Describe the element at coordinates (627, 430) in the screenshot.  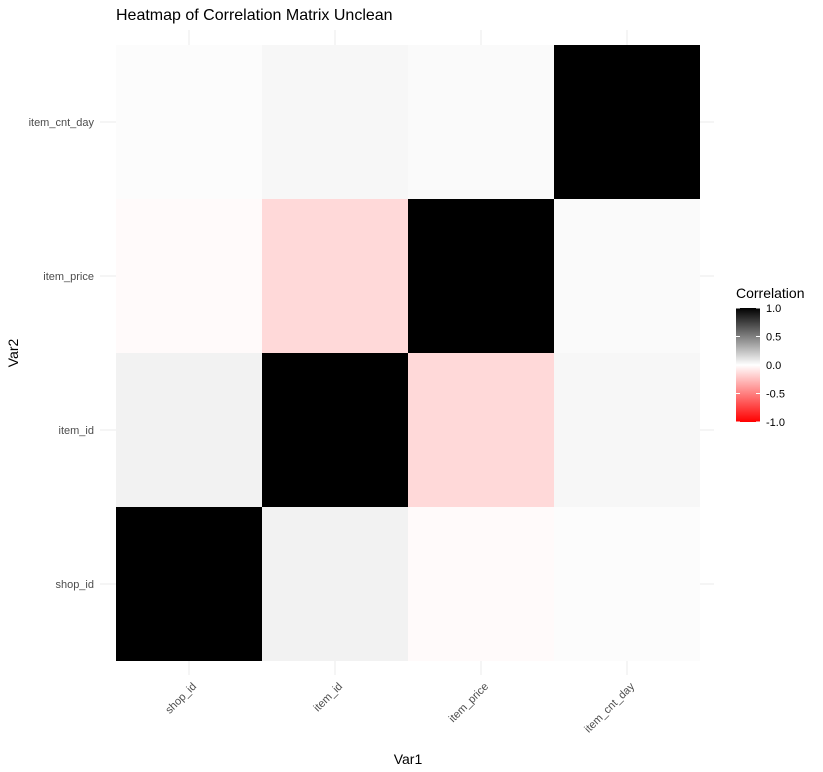
I see `heatmap-cell-item_cnt_day-item_id` at that location.